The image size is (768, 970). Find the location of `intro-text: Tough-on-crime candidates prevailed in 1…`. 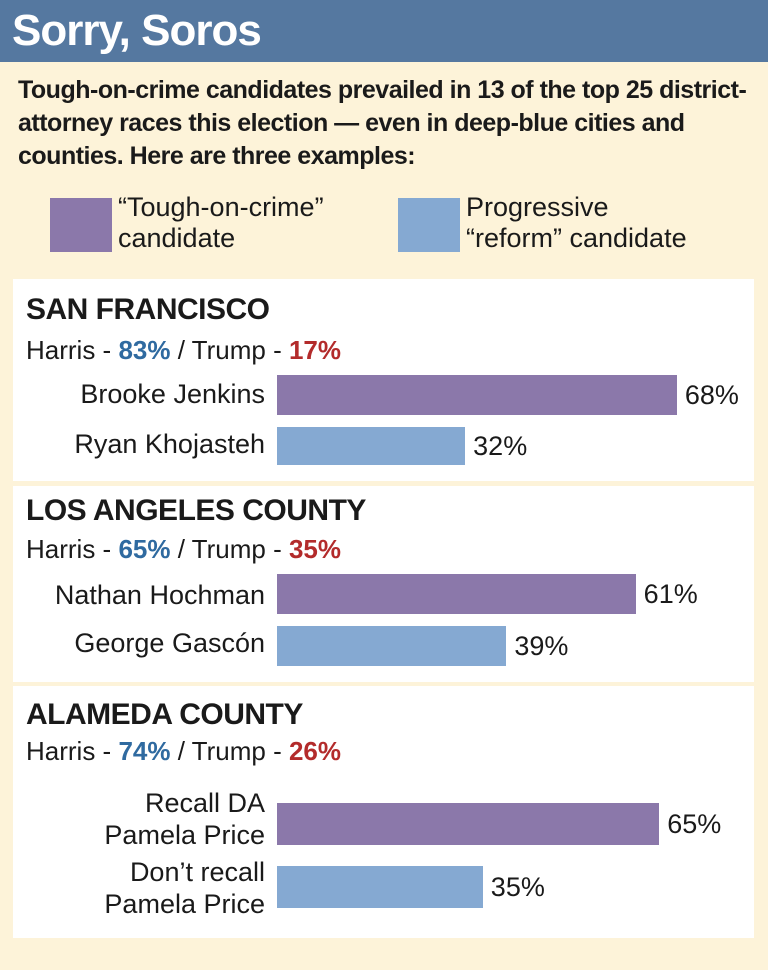

intro-text: Tough-on-crime candidates prevailed in 1… is located at coordinates (382, 123).